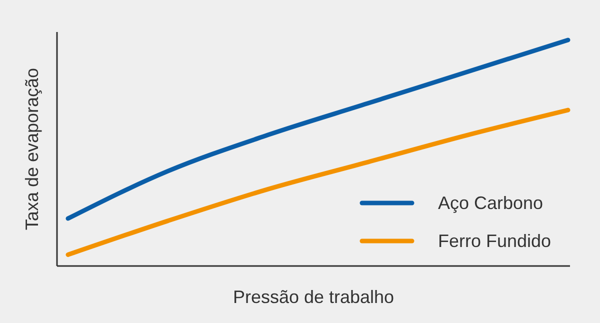  Describe the element at coordinates (32, 149) in the screenshot. I see `y-axis-title: Taxa de evaporação` at that location.